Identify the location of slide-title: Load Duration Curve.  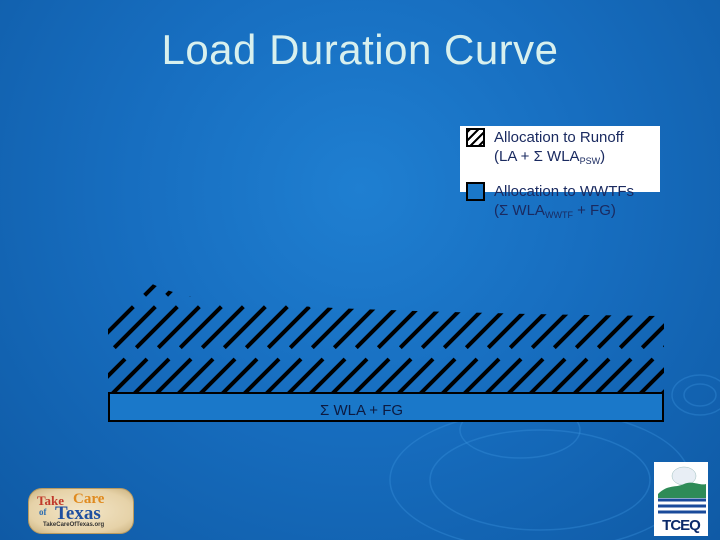
(360, 49).